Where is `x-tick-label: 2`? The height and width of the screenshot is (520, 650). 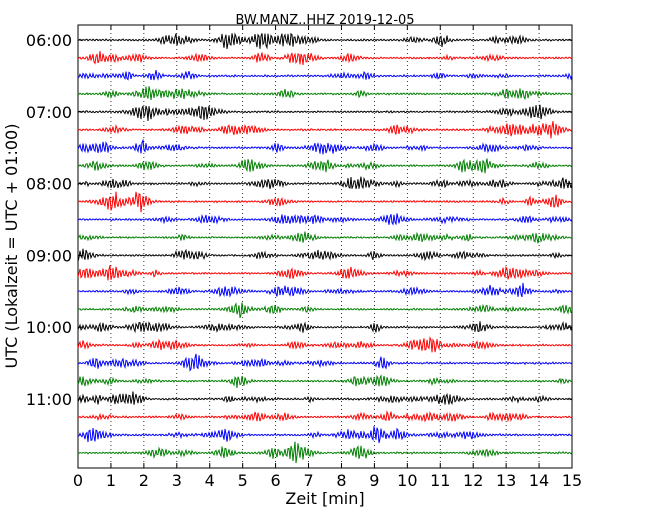 x-tick-label: 2 is located at coordinates (144, 480).